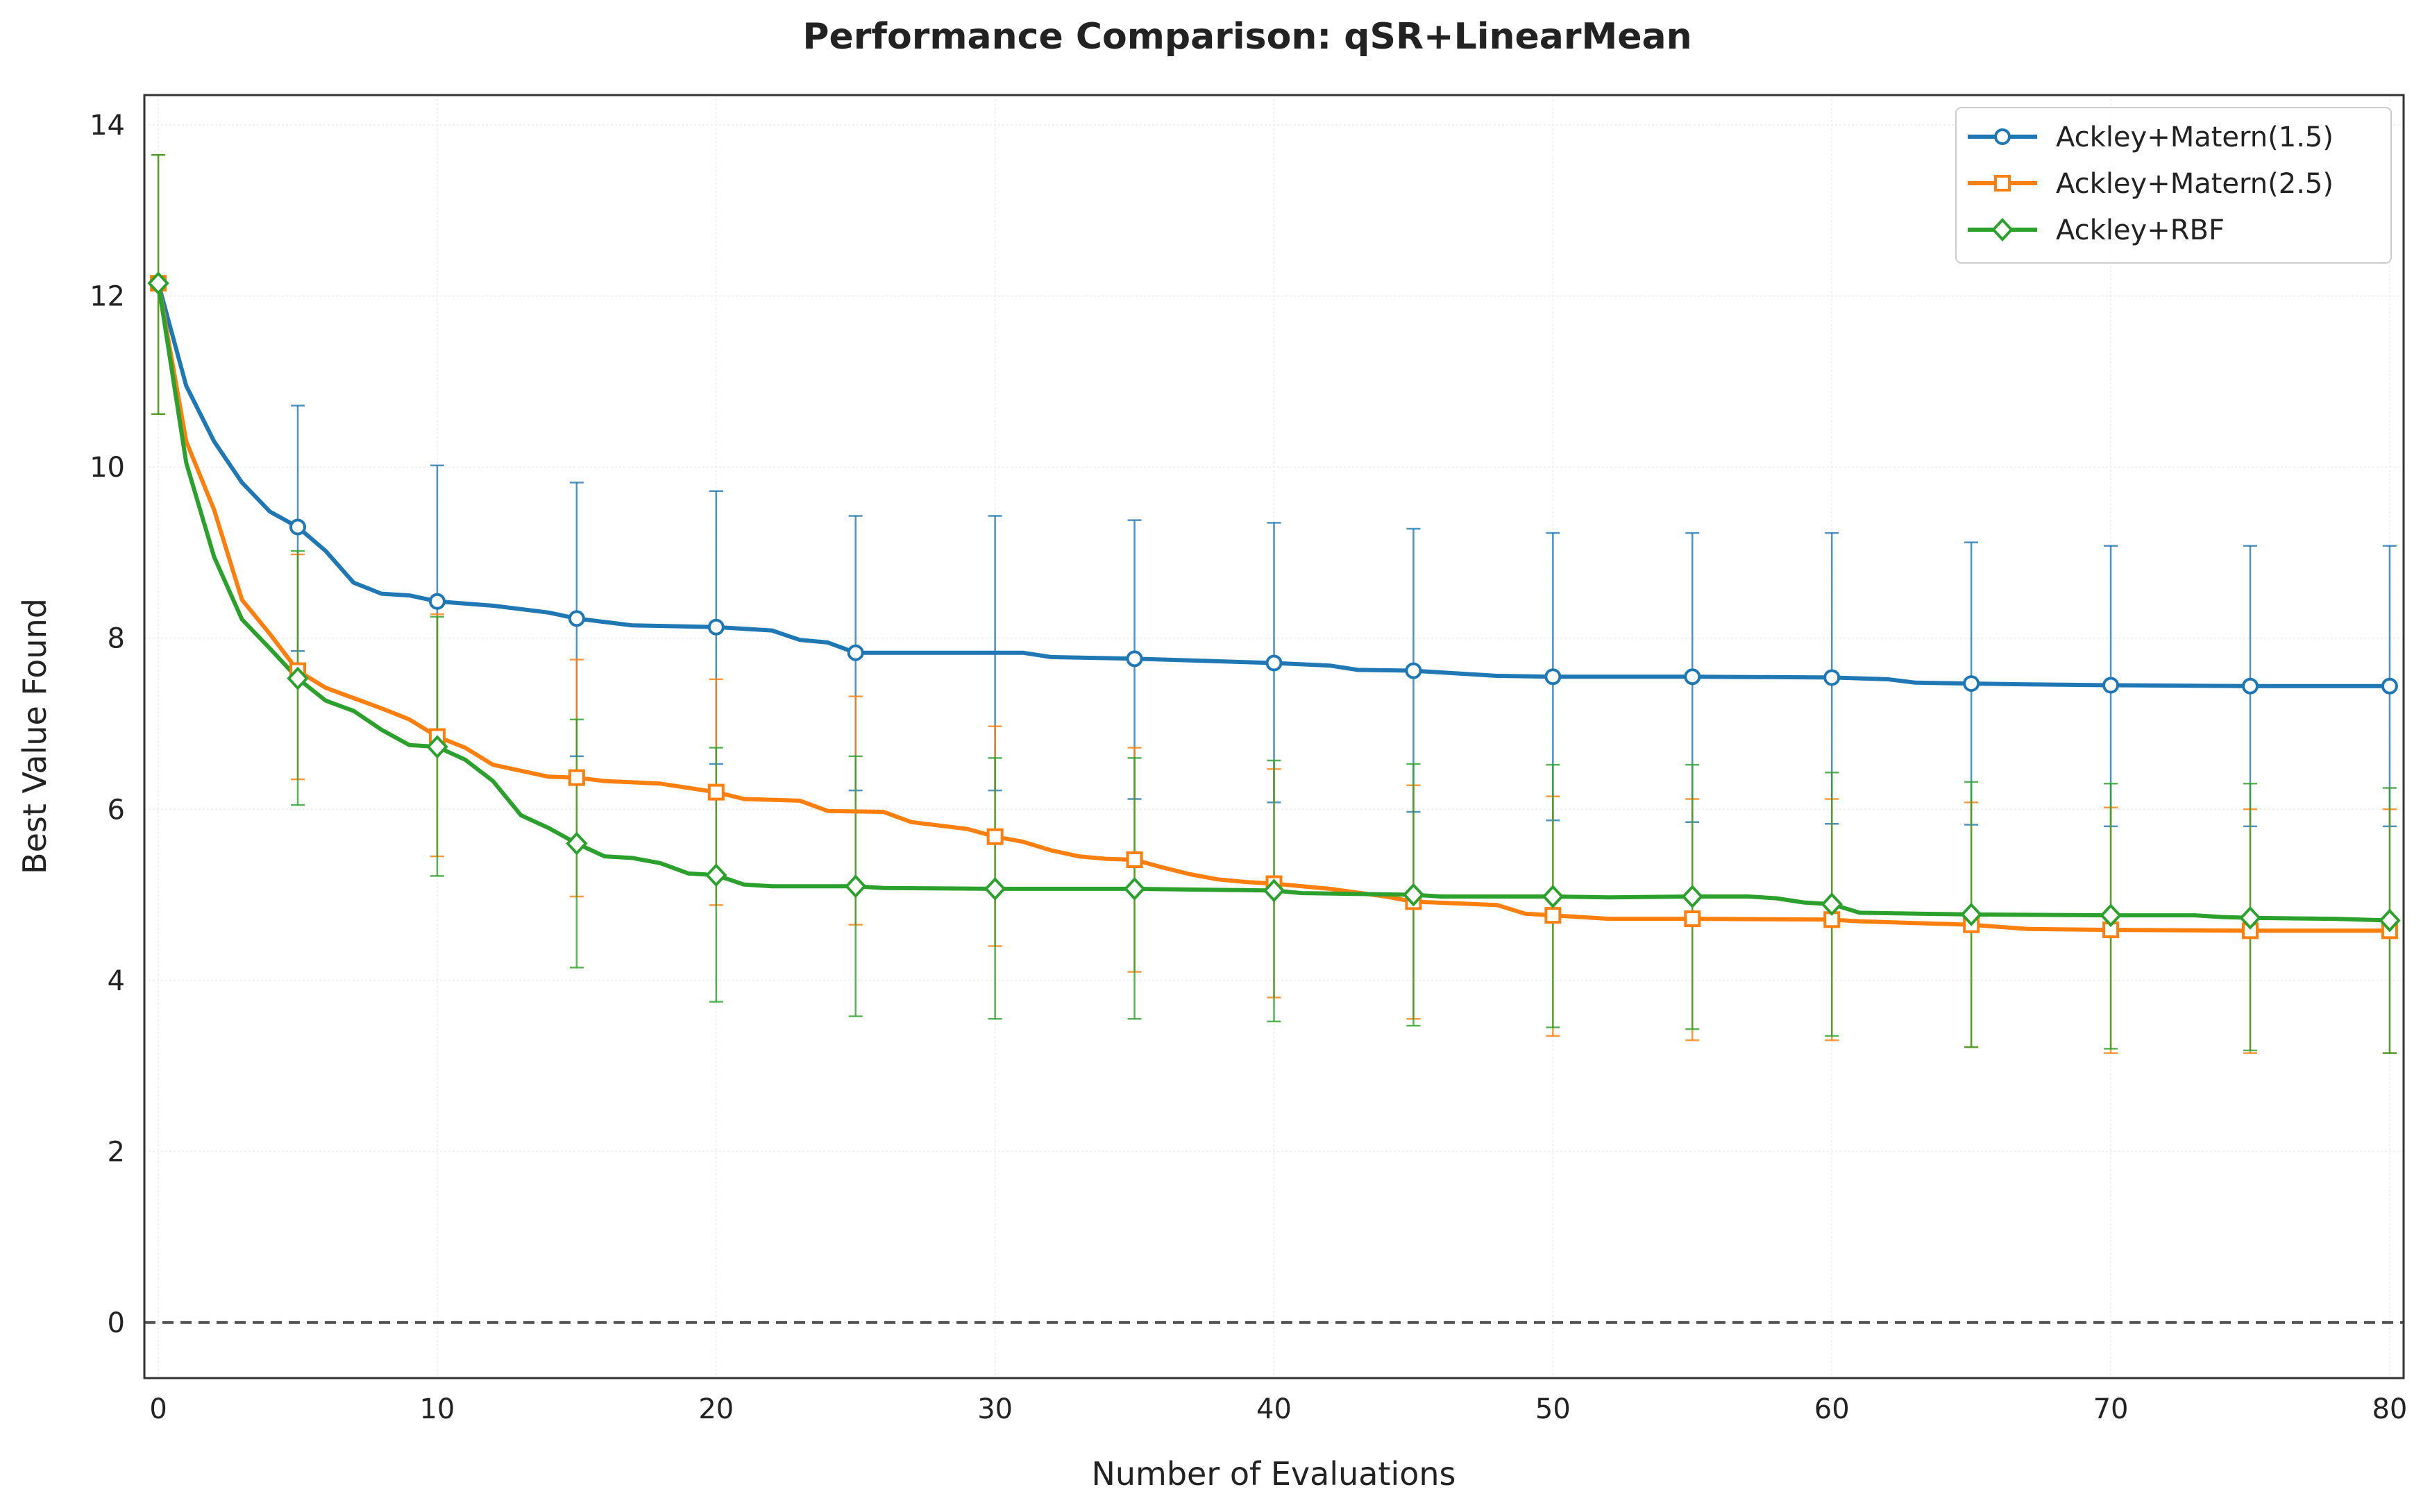 The height and width of the screenshot is (1512, 2430). Describe the element at coordinates (116, 639) in the screenshot. I see `y-tick-label: 8` at that location.